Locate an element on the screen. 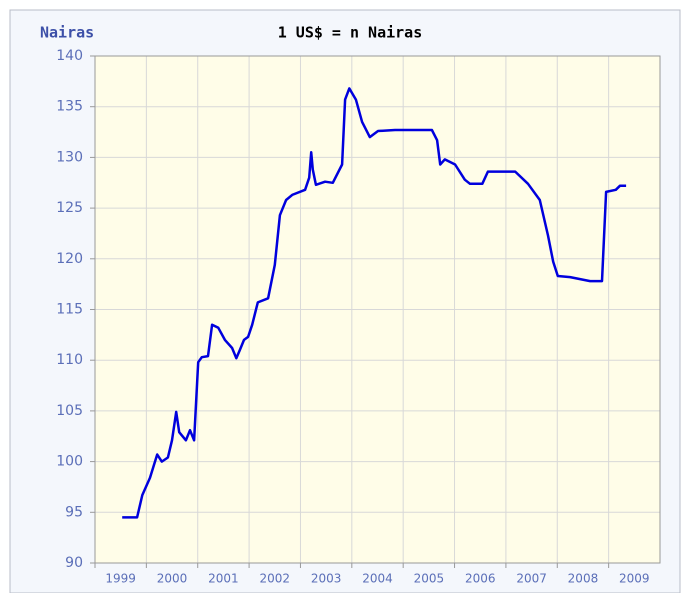 This screenshot has width=690, height=593. x-tick-label: 2006 is located at coordinates (480, 579).